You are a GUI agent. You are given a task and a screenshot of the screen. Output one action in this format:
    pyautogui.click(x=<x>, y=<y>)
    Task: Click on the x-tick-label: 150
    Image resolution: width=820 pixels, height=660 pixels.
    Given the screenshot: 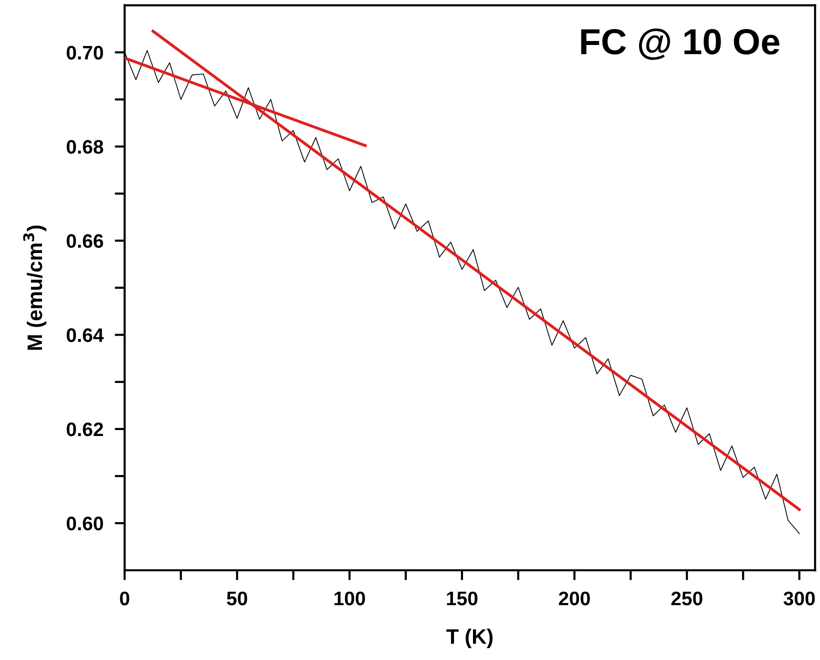 What is the action you would take?
    pyautogui.click(x=462, y=599)
    